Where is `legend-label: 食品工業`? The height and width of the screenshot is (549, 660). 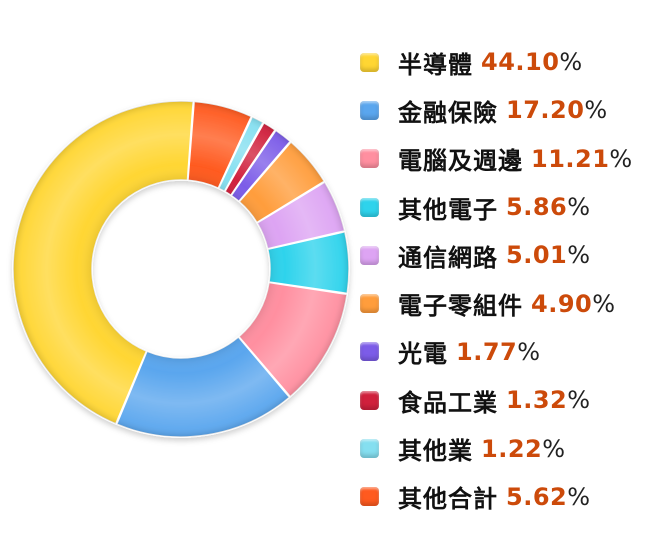 legend-label: 食品工業 is located at coordinates (448, 402).